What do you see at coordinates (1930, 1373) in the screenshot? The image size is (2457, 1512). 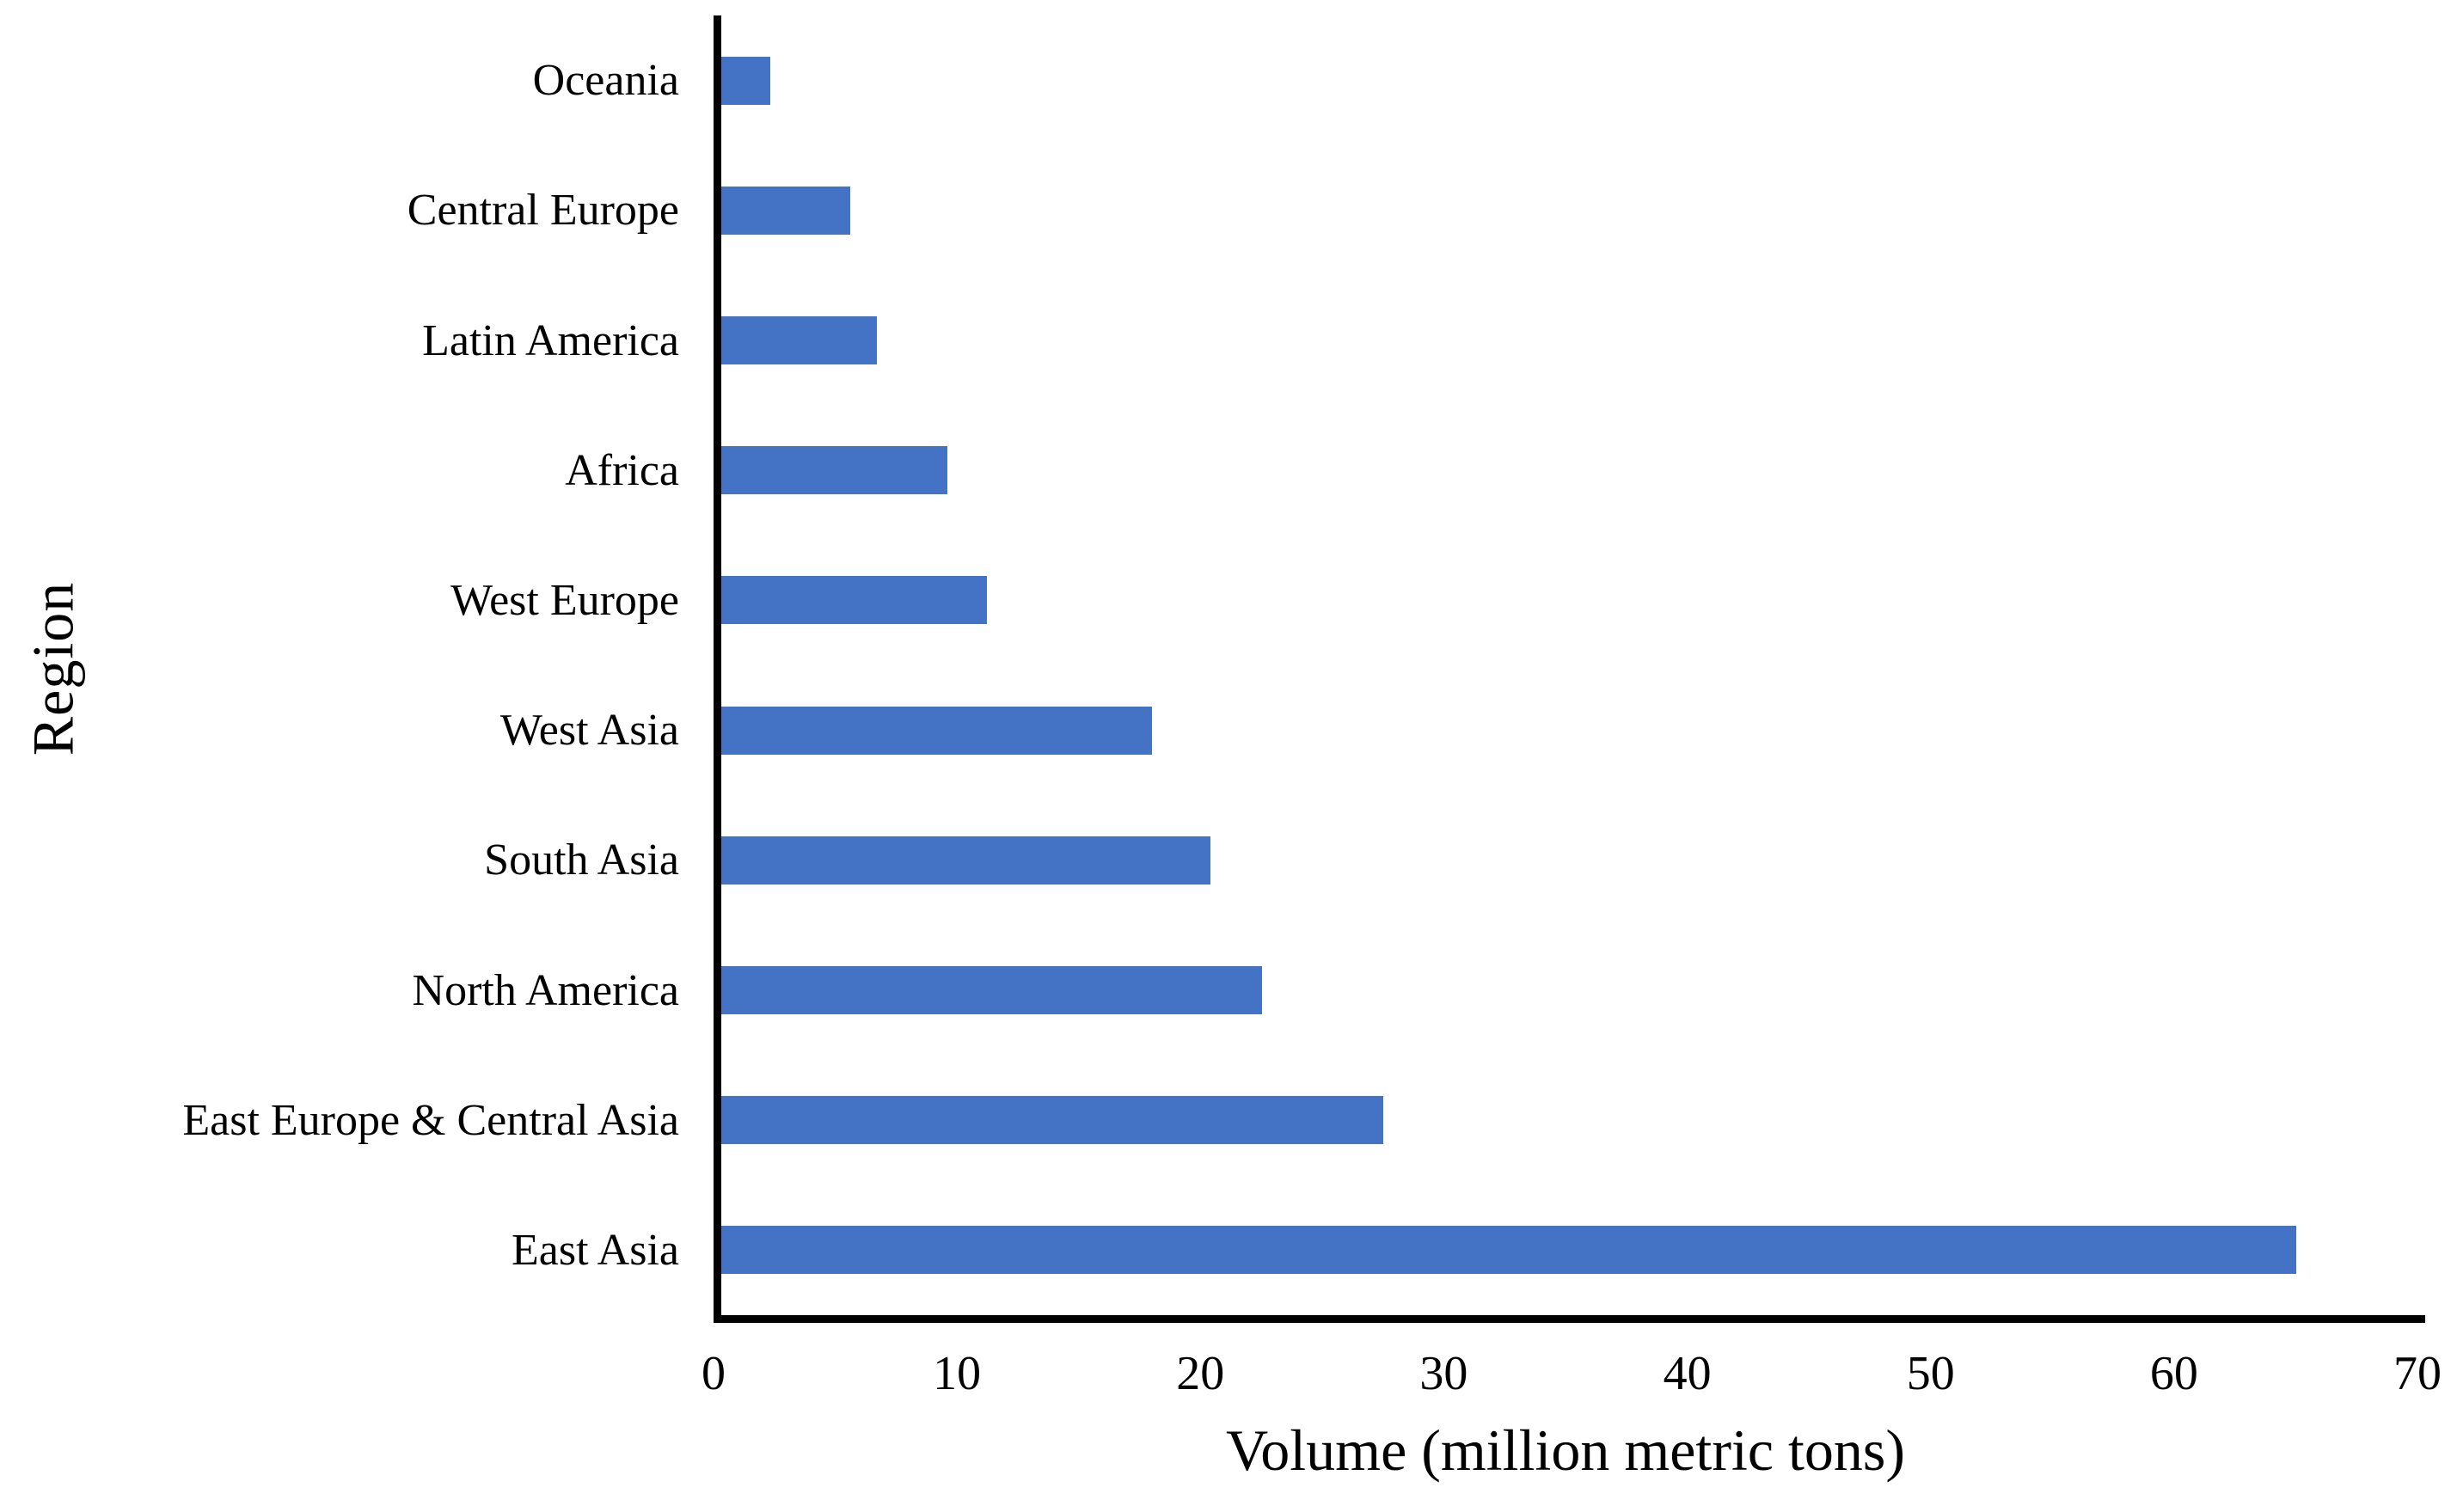 I see `x-tick-label: 50` at bounding box center [1930, 1373].